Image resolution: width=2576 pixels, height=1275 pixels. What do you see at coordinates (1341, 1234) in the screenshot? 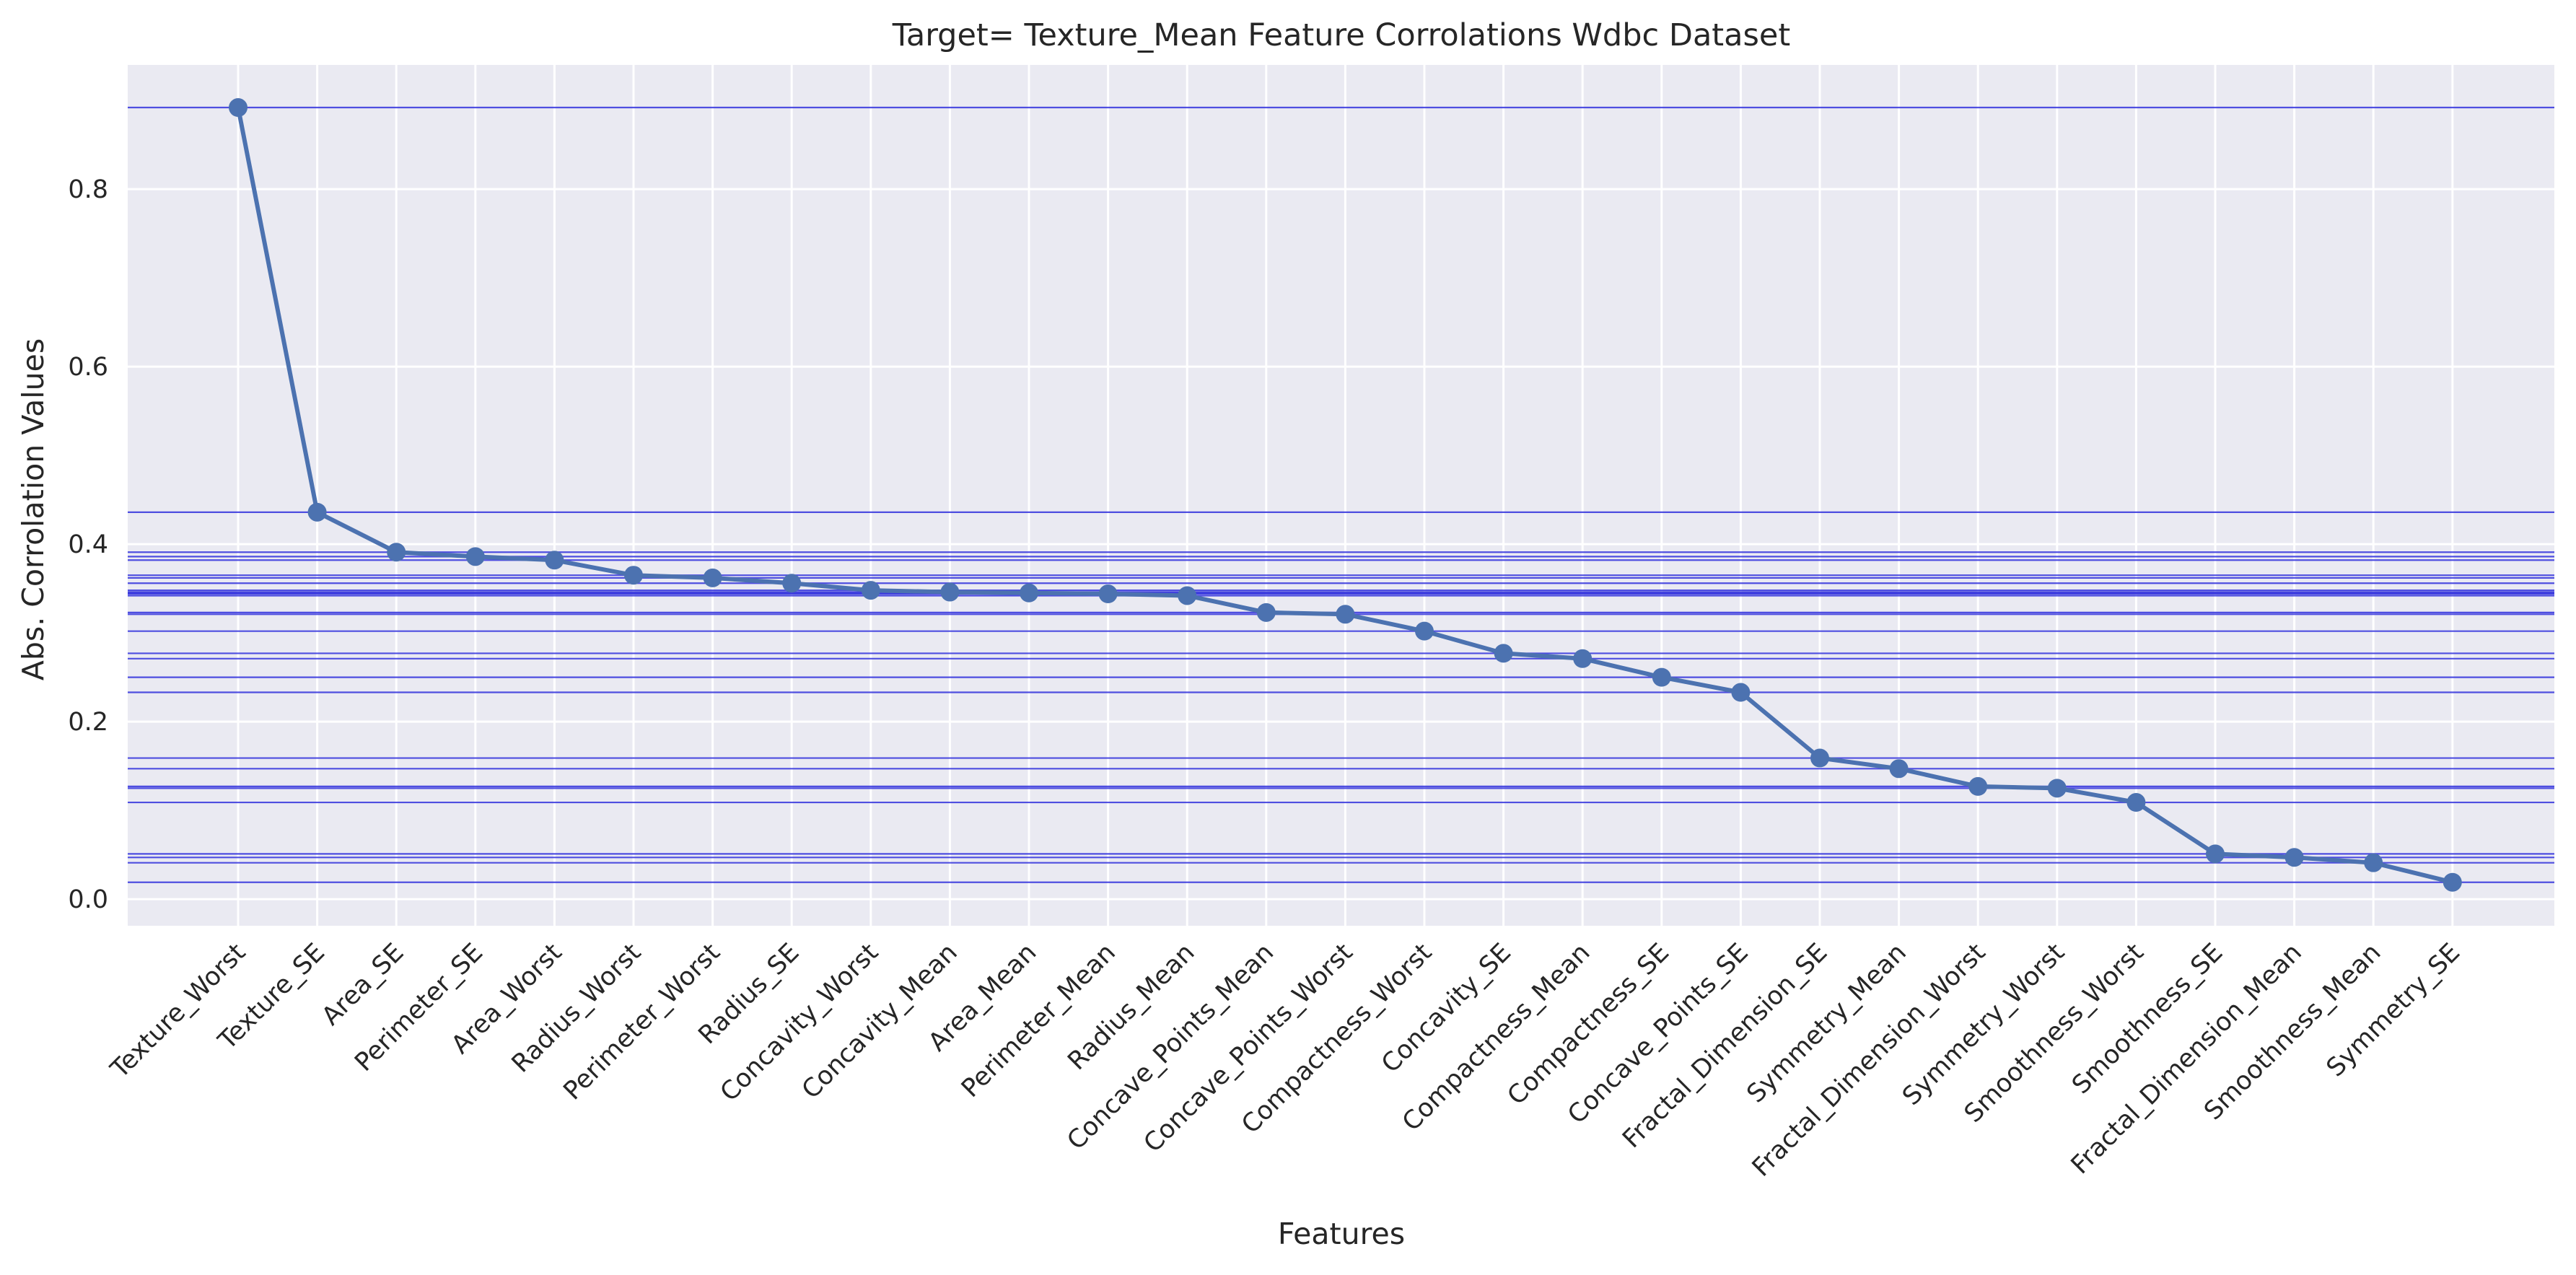
I see `x-axis-label: Features` at bounding box center [1341, 1234].